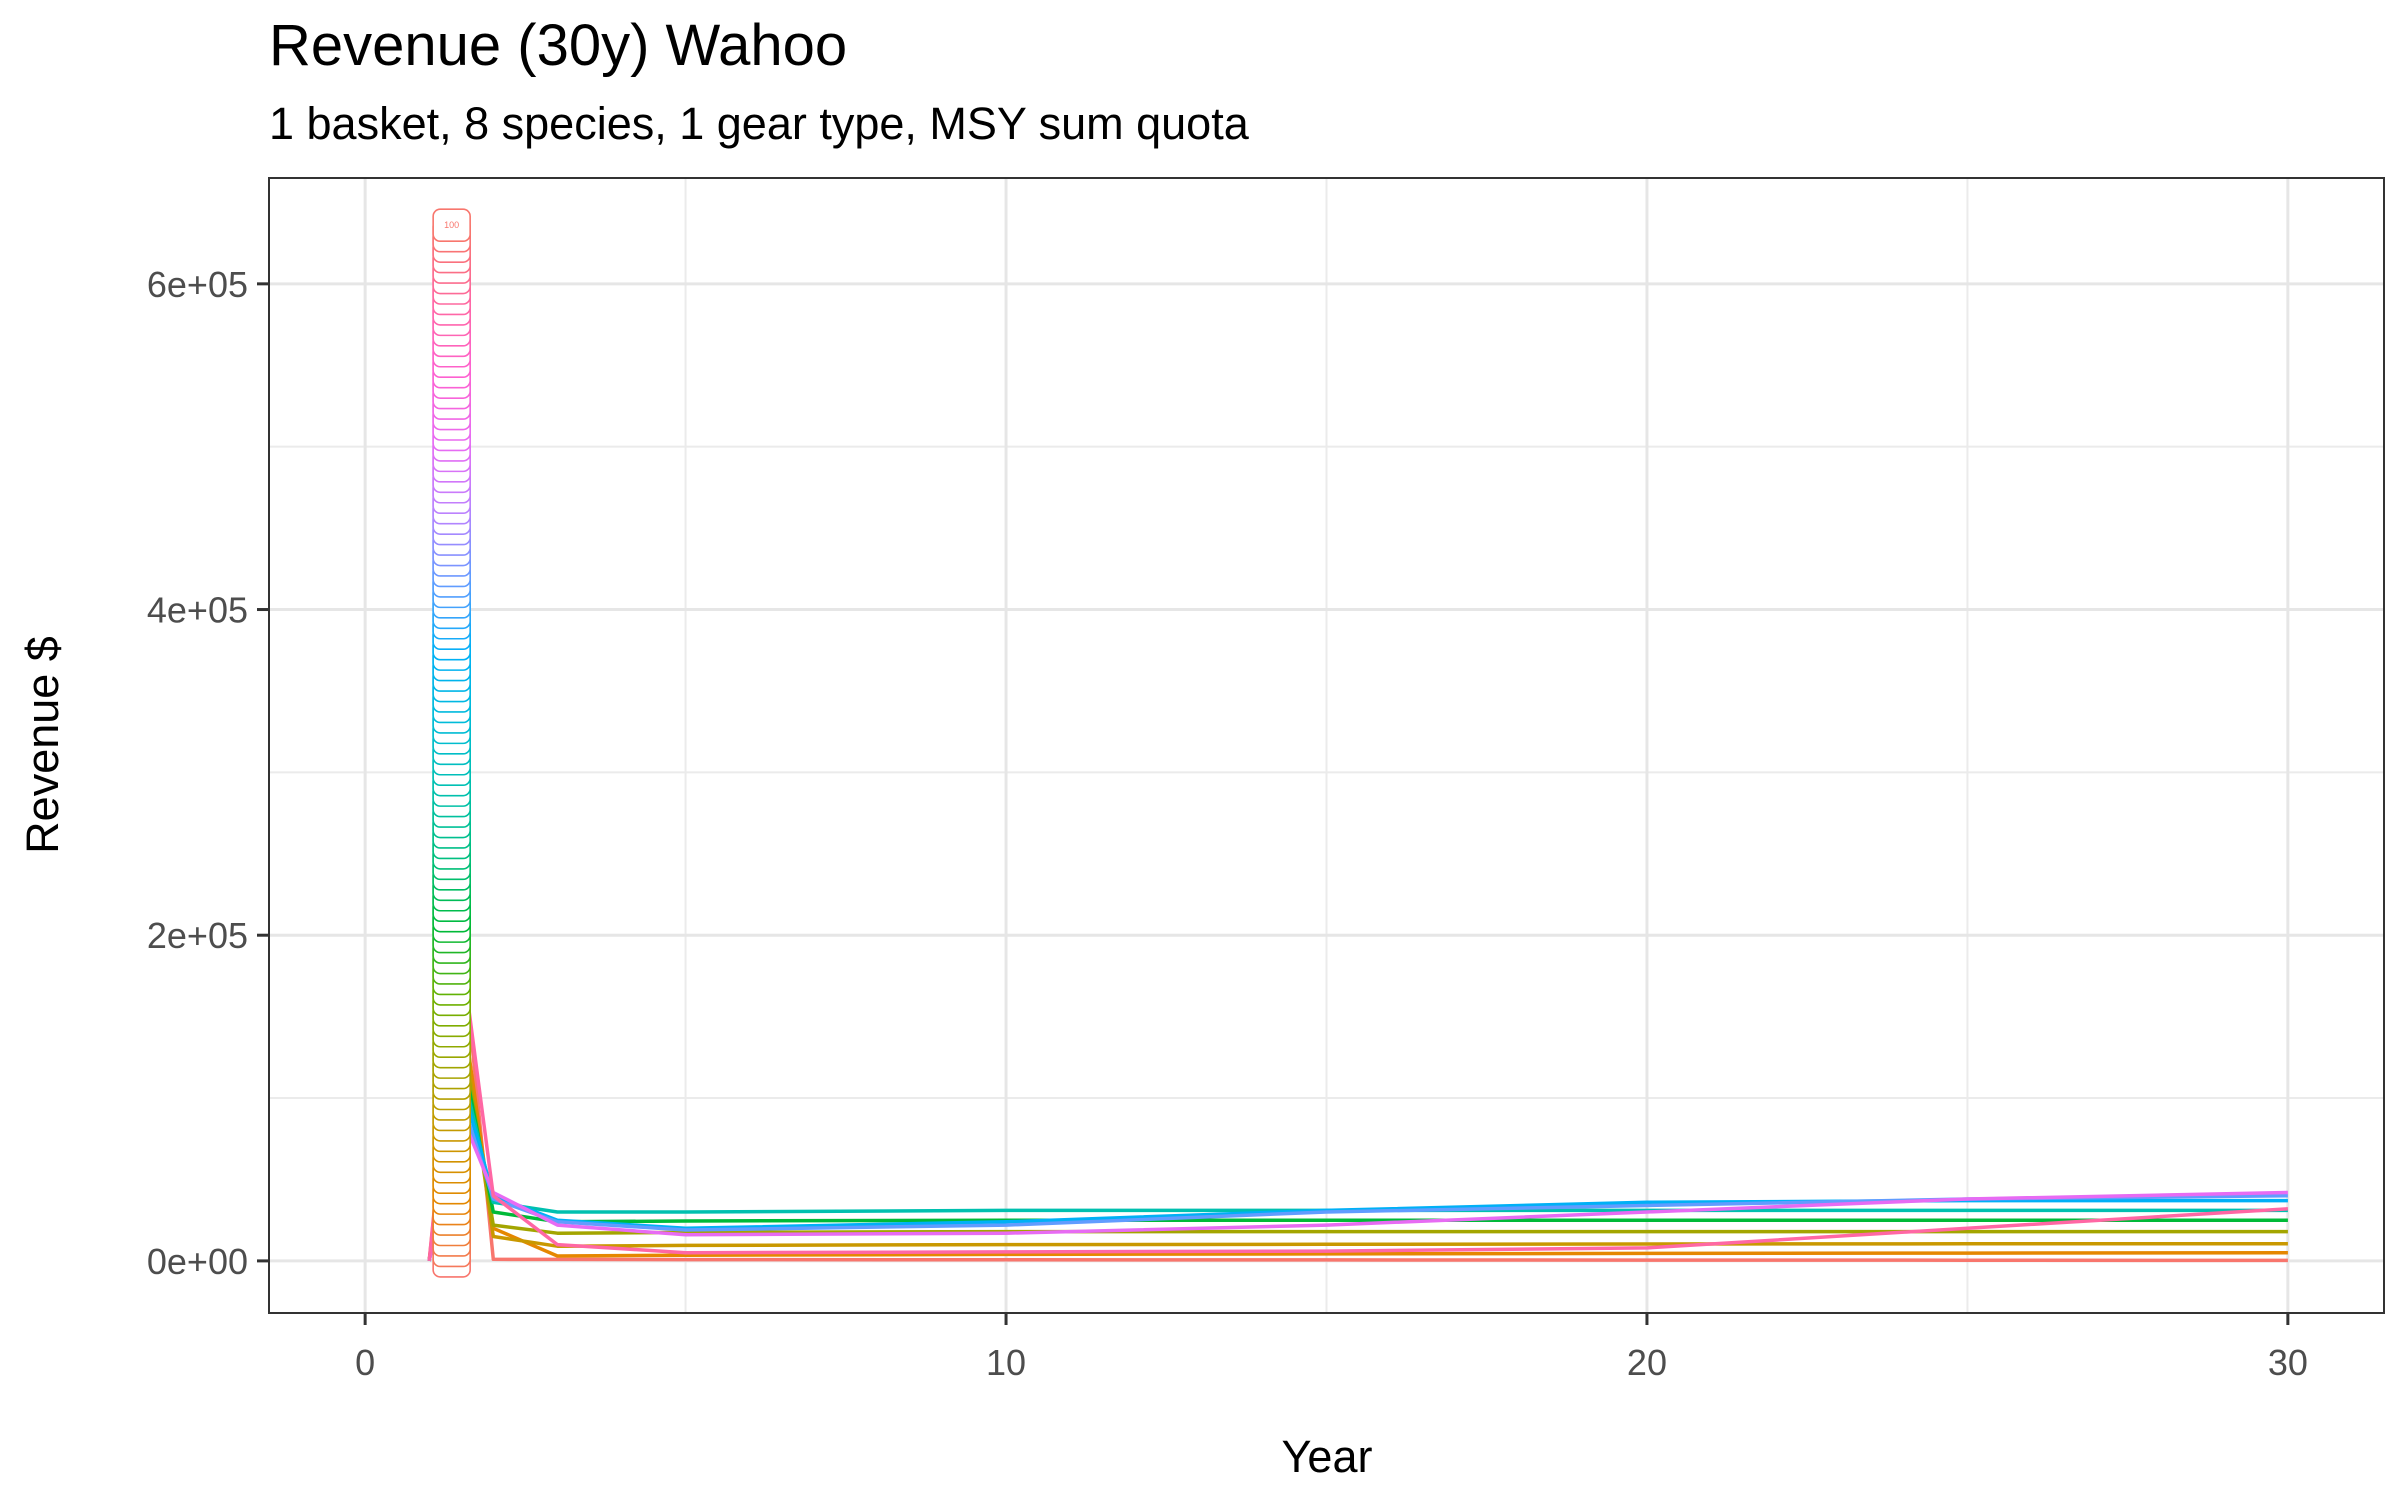 This screenshot has height=1500, width=2400. Describe the element at coordinates (365, 1362) in the screenshot. I see `x-tick-label: 0` at that location.